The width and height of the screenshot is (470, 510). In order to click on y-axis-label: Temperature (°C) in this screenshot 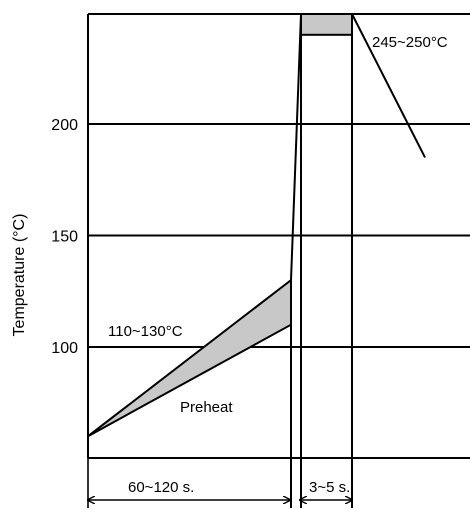, I will do `click(19, 275)`.